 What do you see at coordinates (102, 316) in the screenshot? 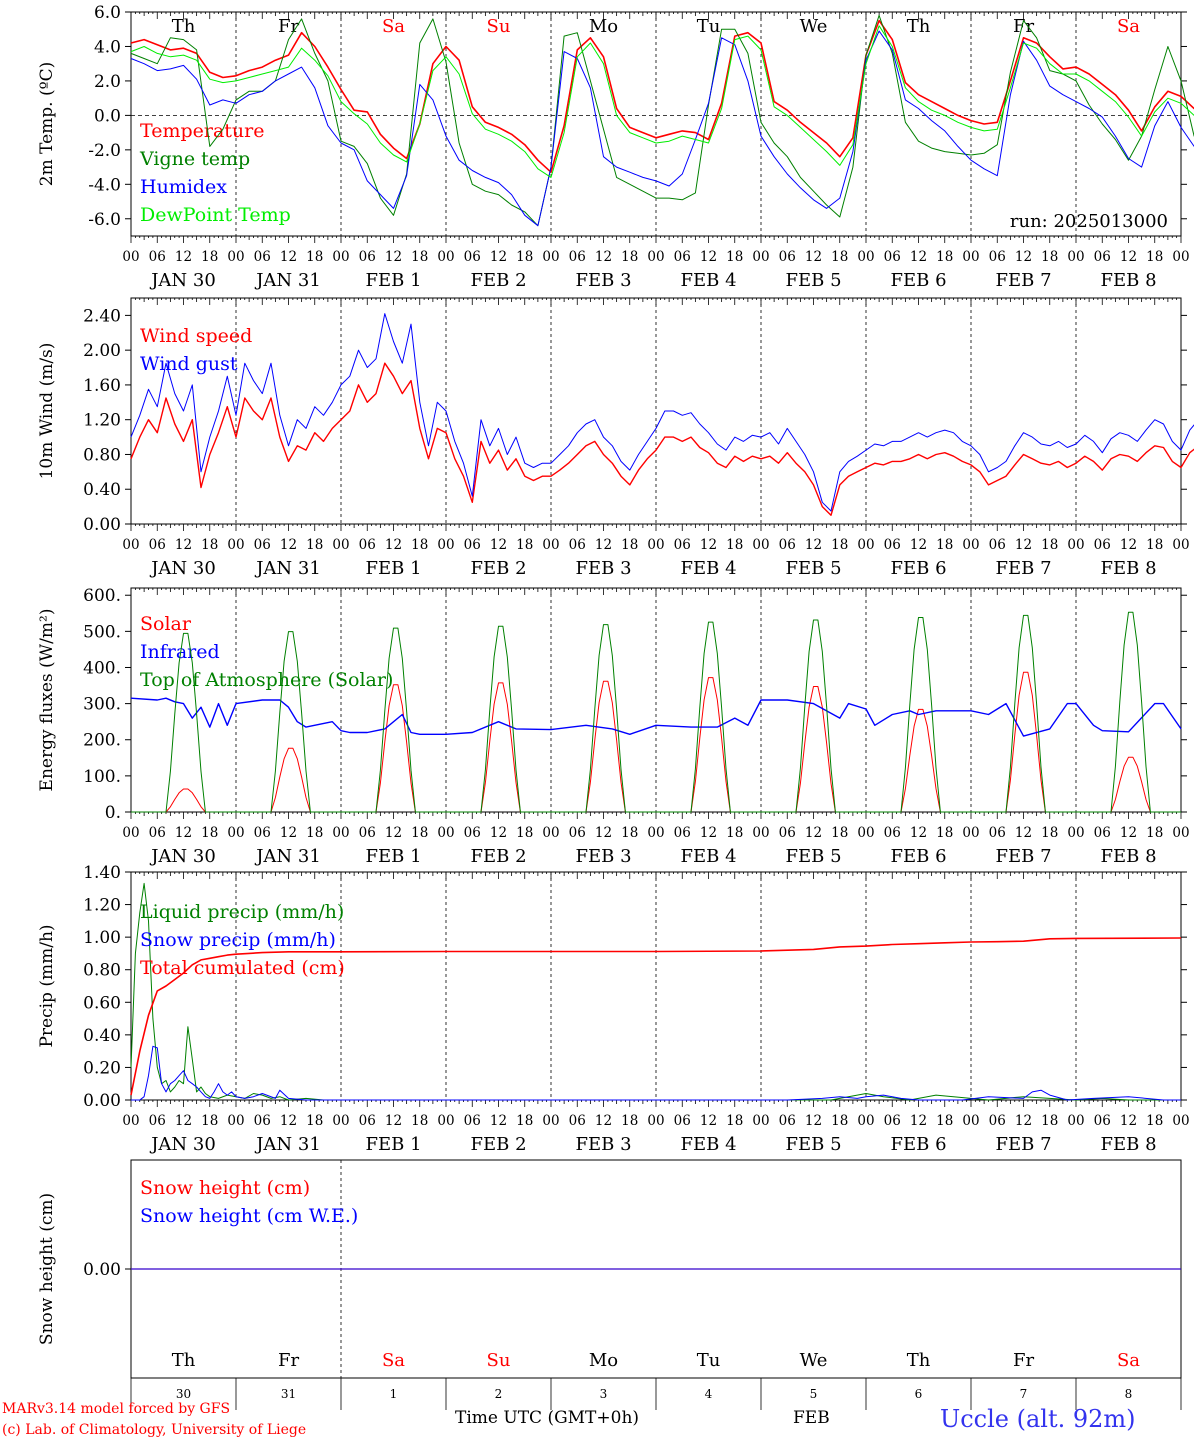
I see `y-tick-label: 2.40` at bounding box center [102, 316].